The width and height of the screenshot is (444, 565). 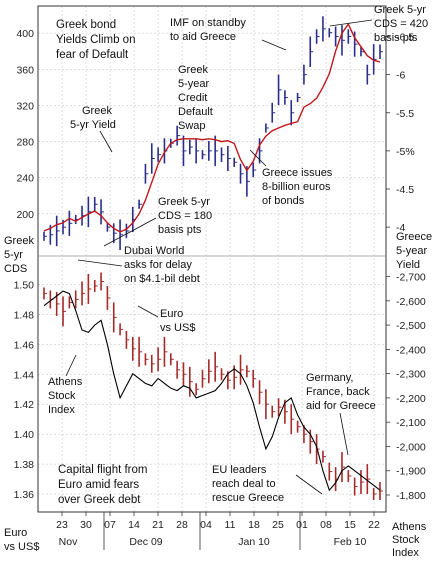 I want to click on left-axis-top-label: Greek 5-yr CDS, so click(x=19, y=255).